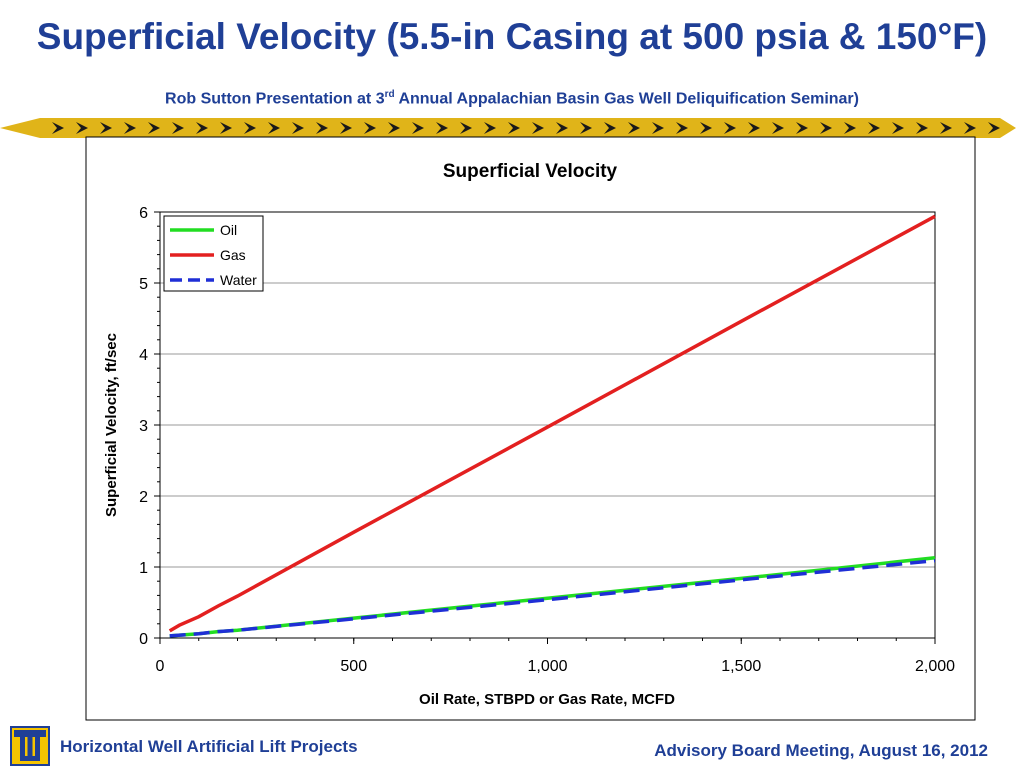  Describe the element at coordinates (530, 171) in the screenshot. I see `chart-title: Superficial Velocity` at that location.